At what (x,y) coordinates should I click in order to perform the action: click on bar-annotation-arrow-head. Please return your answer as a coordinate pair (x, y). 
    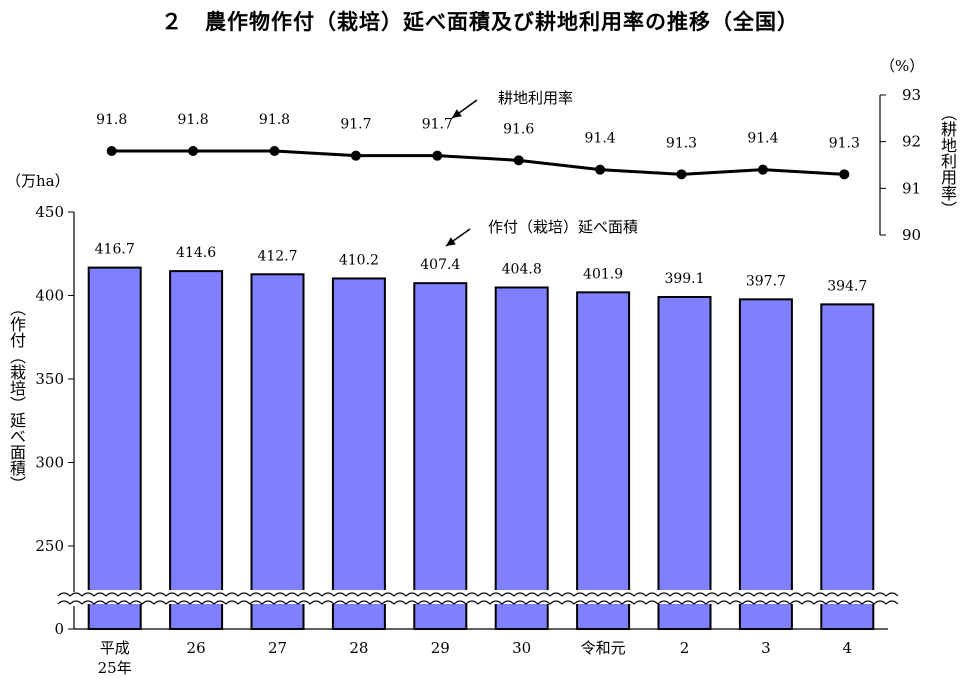
    Looking at the image, I should click on (451, 241).